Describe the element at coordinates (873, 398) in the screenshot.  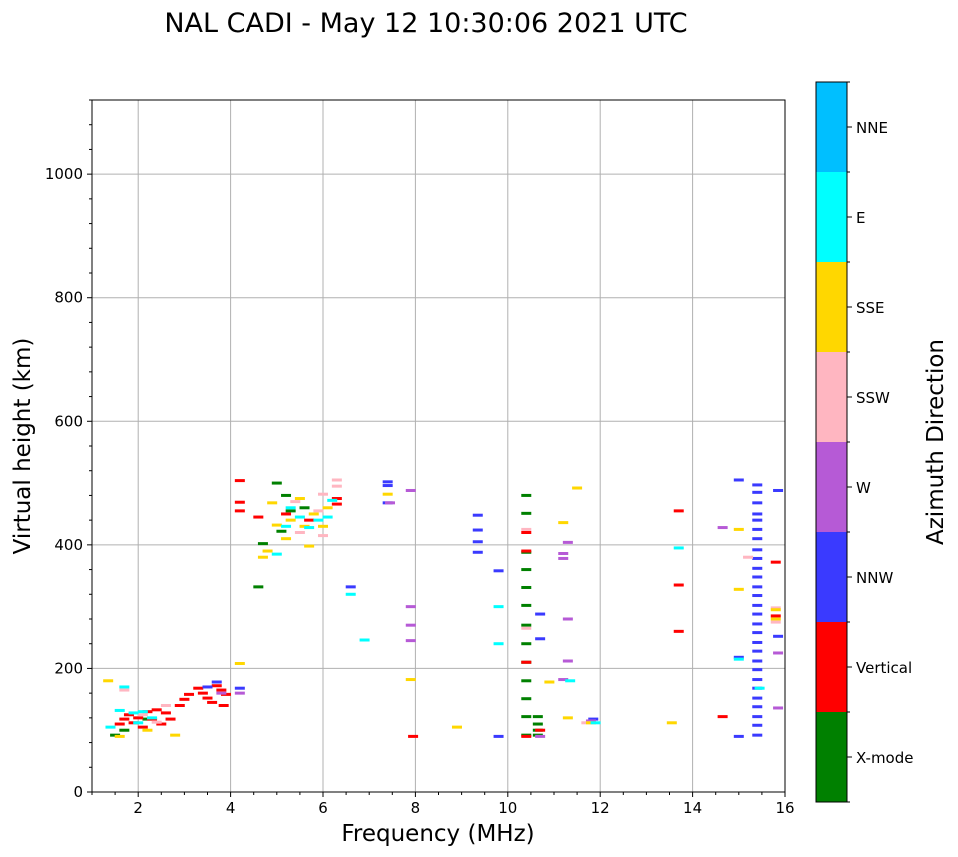
I see `colorbar-tick-label: SSW` at that location.